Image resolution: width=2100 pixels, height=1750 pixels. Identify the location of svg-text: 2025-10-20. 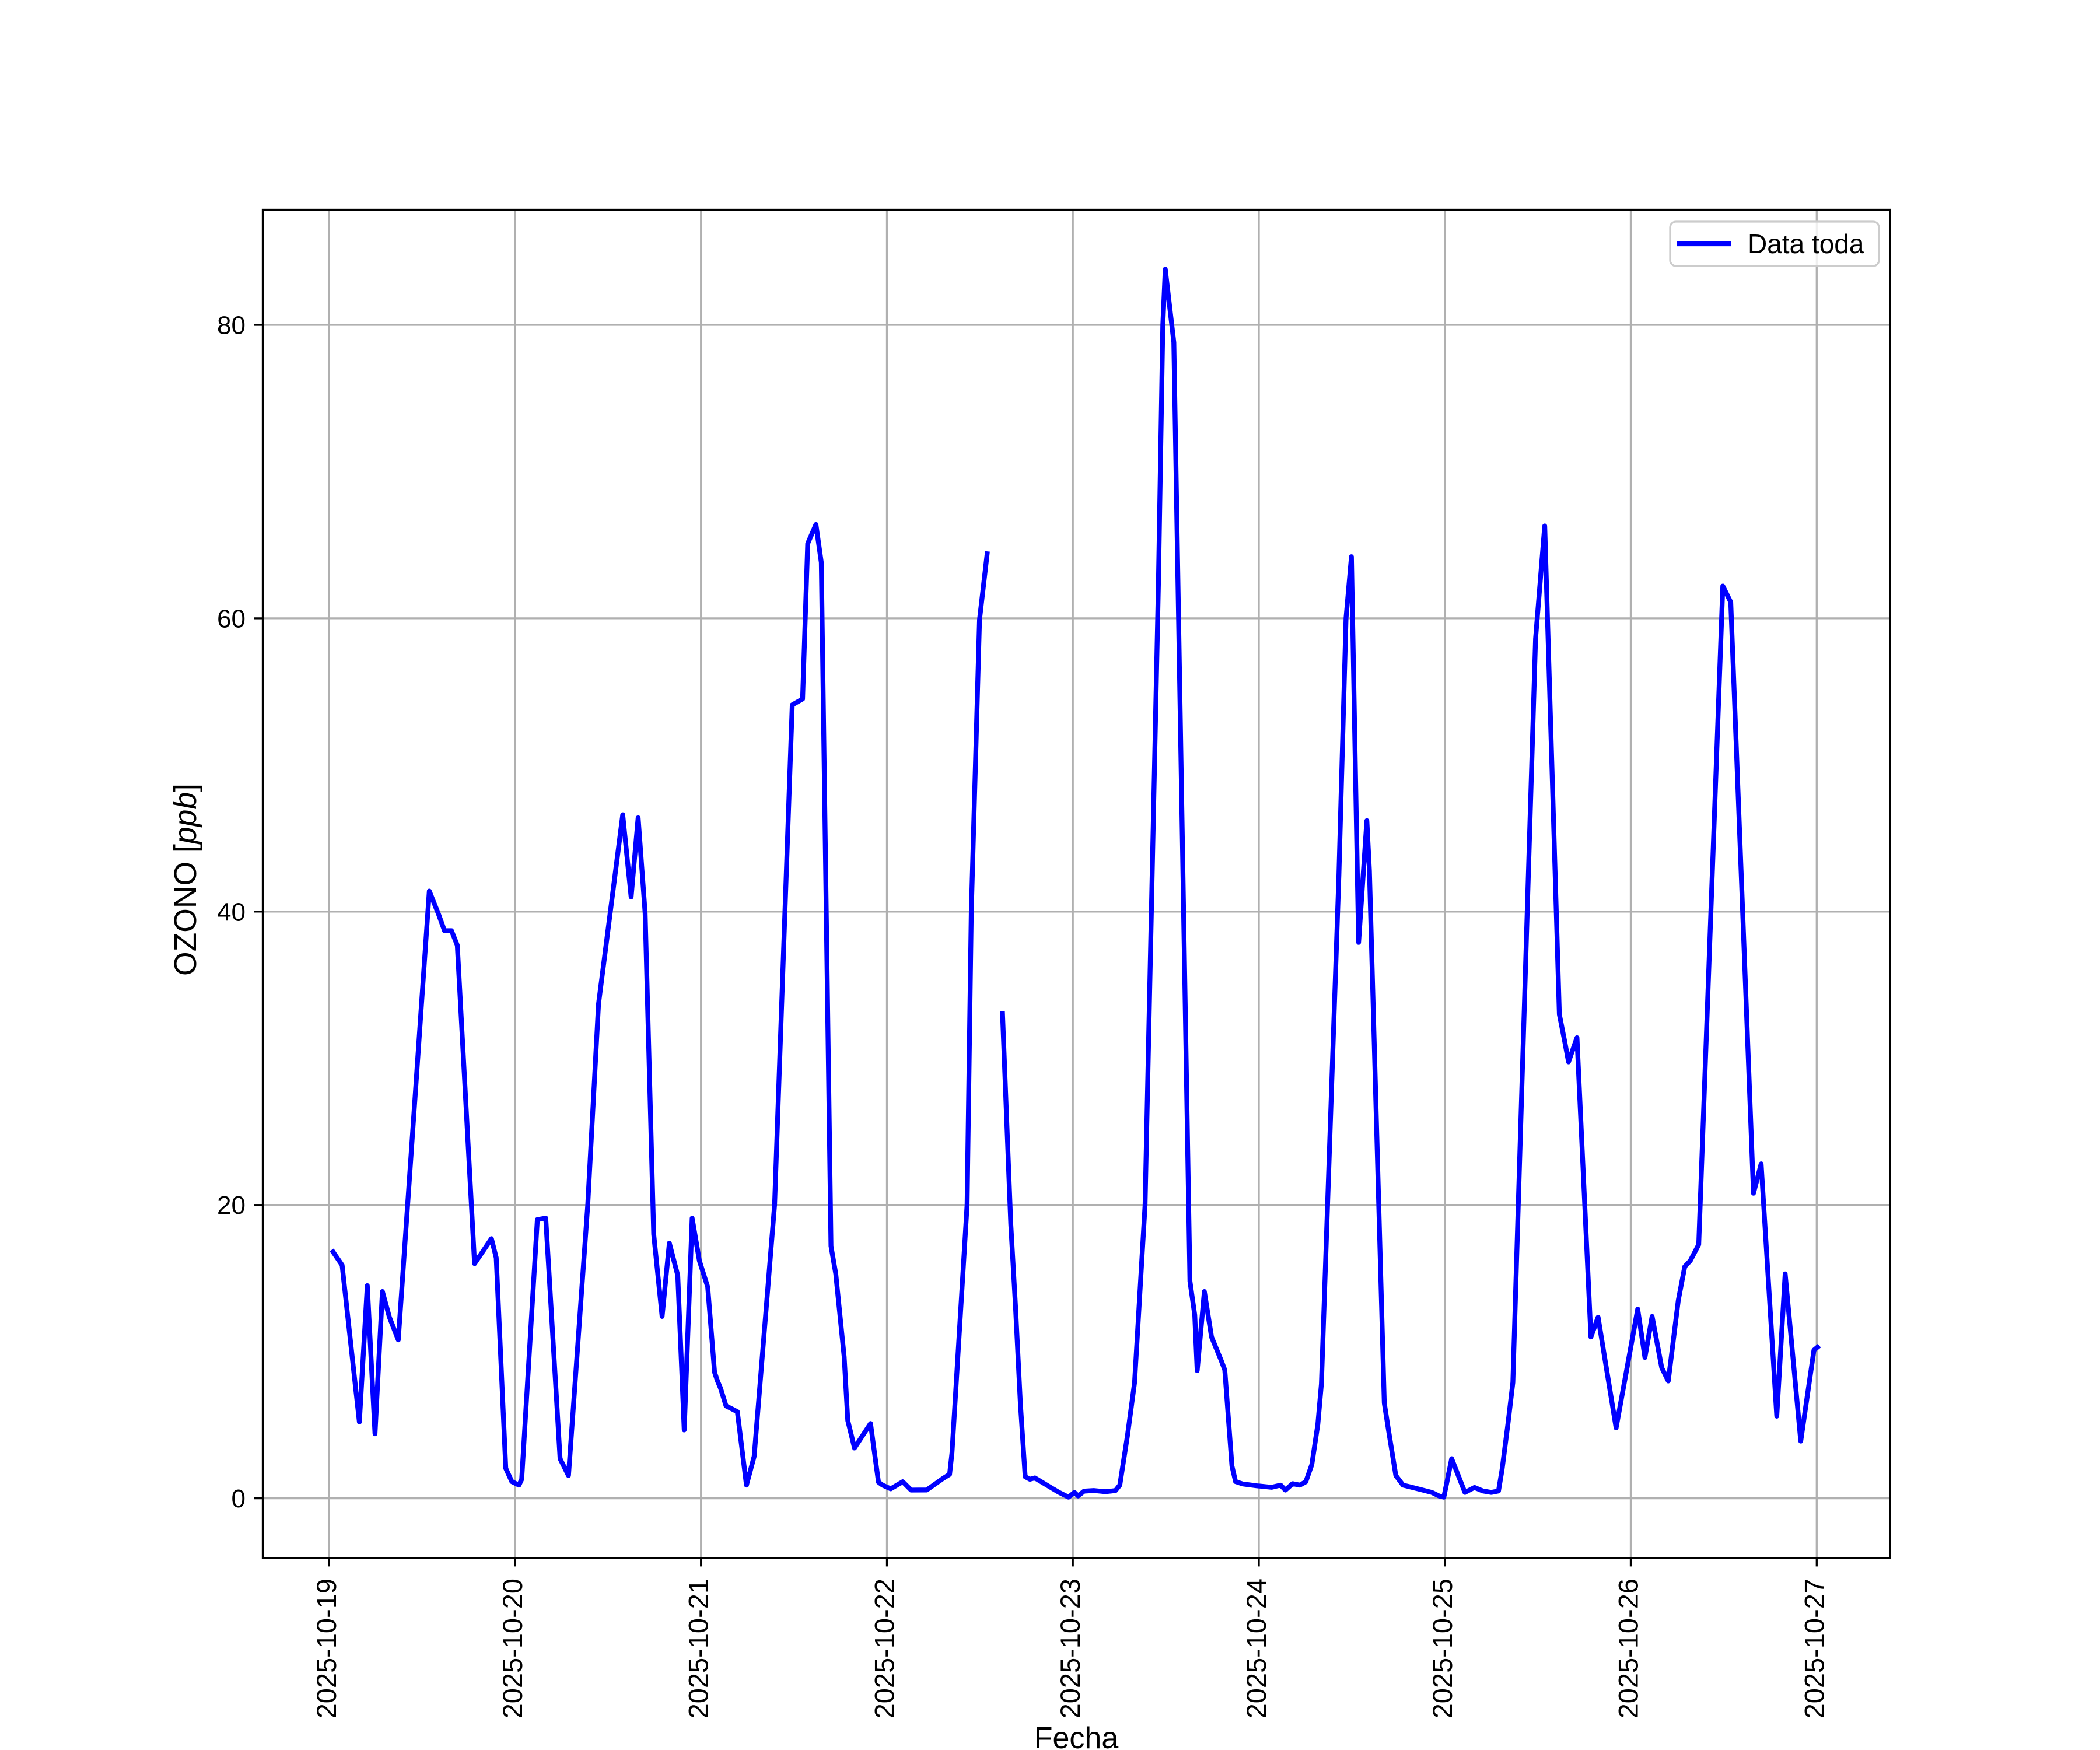
(512, 1648).